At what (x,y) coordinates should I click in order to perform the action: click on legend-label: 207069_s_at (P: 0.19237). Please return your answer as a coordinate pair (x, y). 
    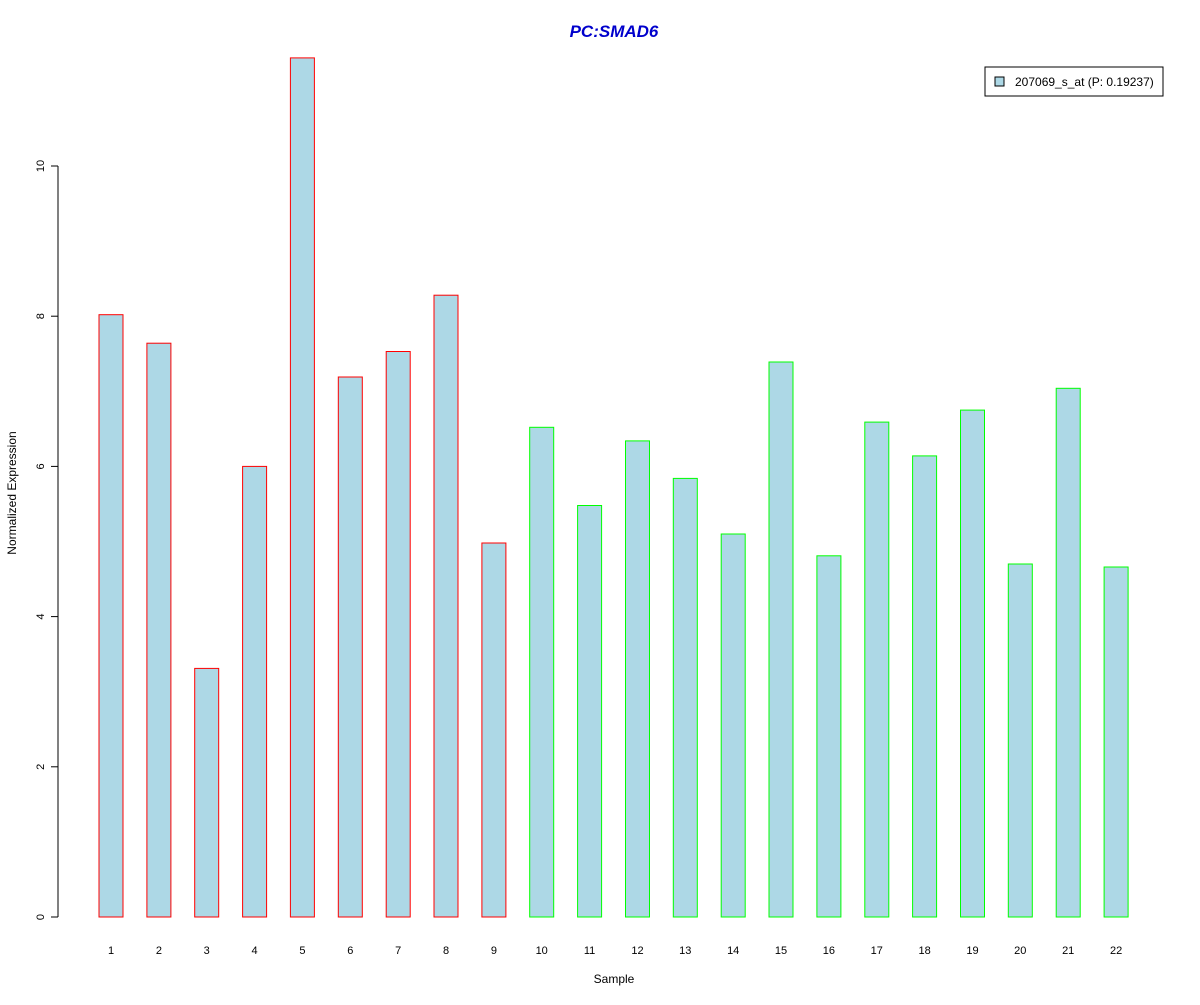
    Looking at the image, I should click on (1084, 82).